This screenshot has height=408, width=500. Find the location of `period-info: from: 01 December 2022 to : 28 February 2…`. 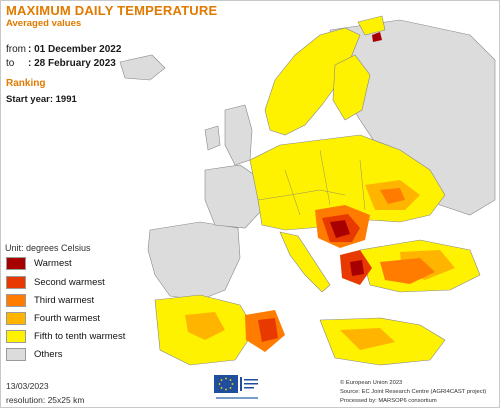

period-info: from: 01 December 2022 to : 28 February 2… is located at coordinates (63, 57).